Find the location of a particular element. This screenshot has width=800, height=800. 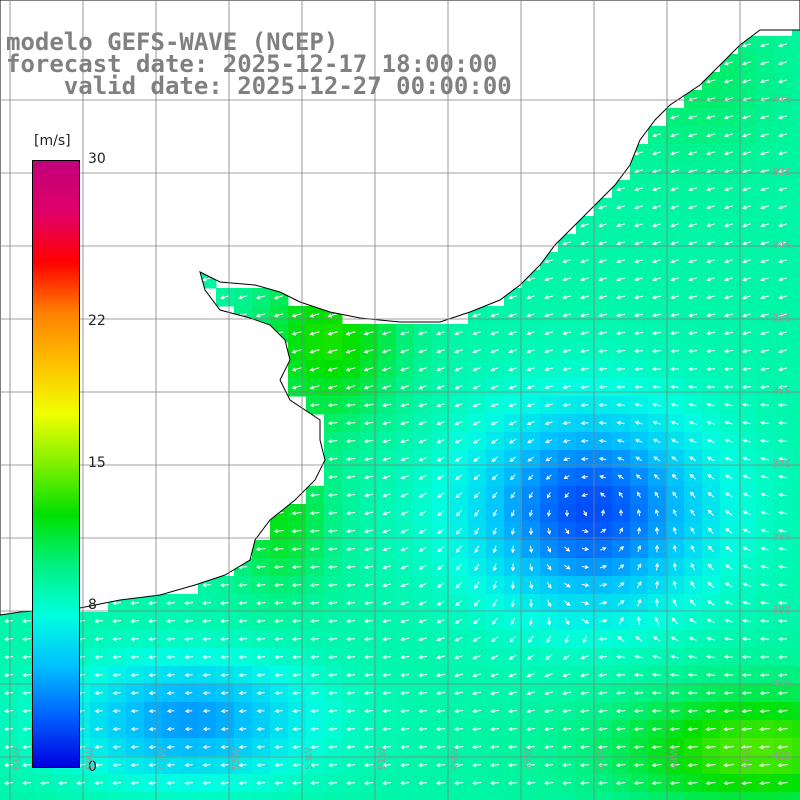

colorbar-tick-label: 30 is located at coordinates (97, 159).